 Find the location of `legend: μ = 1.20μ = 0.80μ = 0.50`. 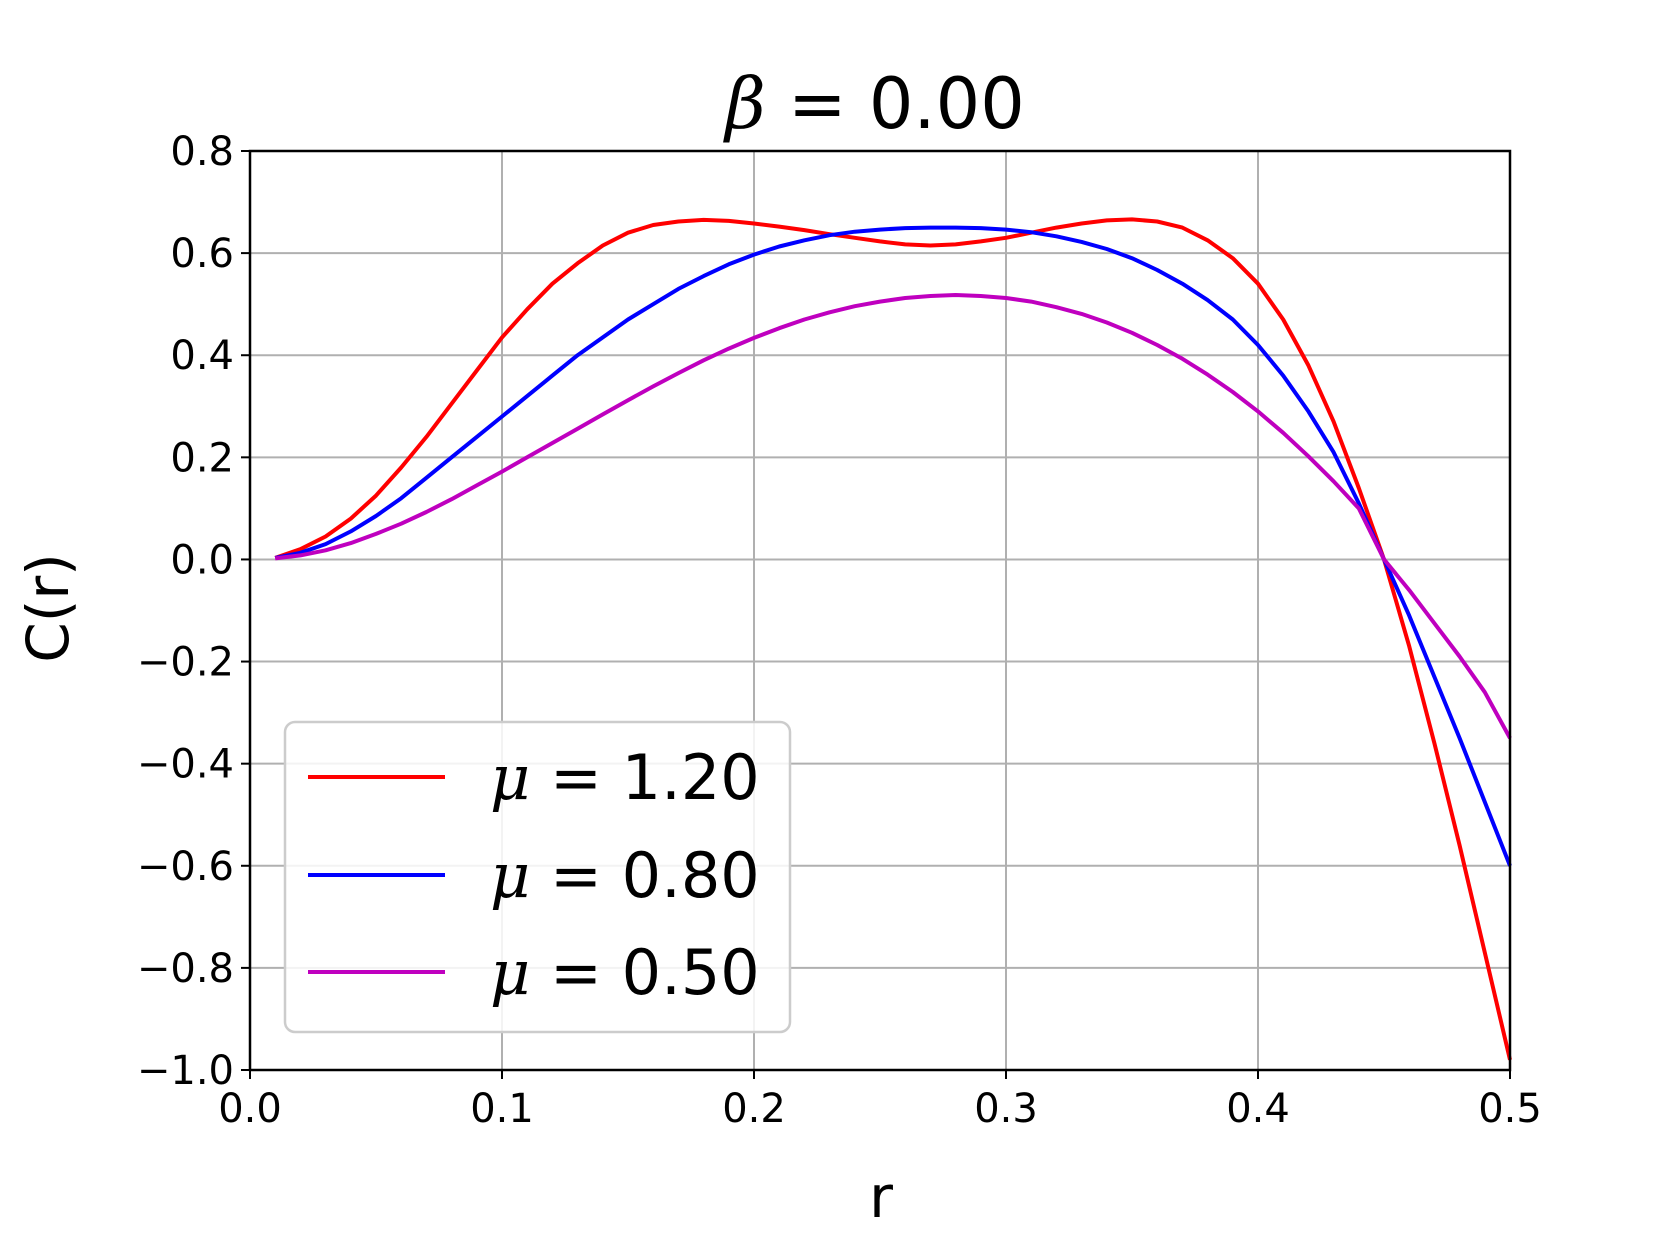

legend: μ = 1.20μ = 0.80μ = 0.50 is located at coordinates (537, 877).